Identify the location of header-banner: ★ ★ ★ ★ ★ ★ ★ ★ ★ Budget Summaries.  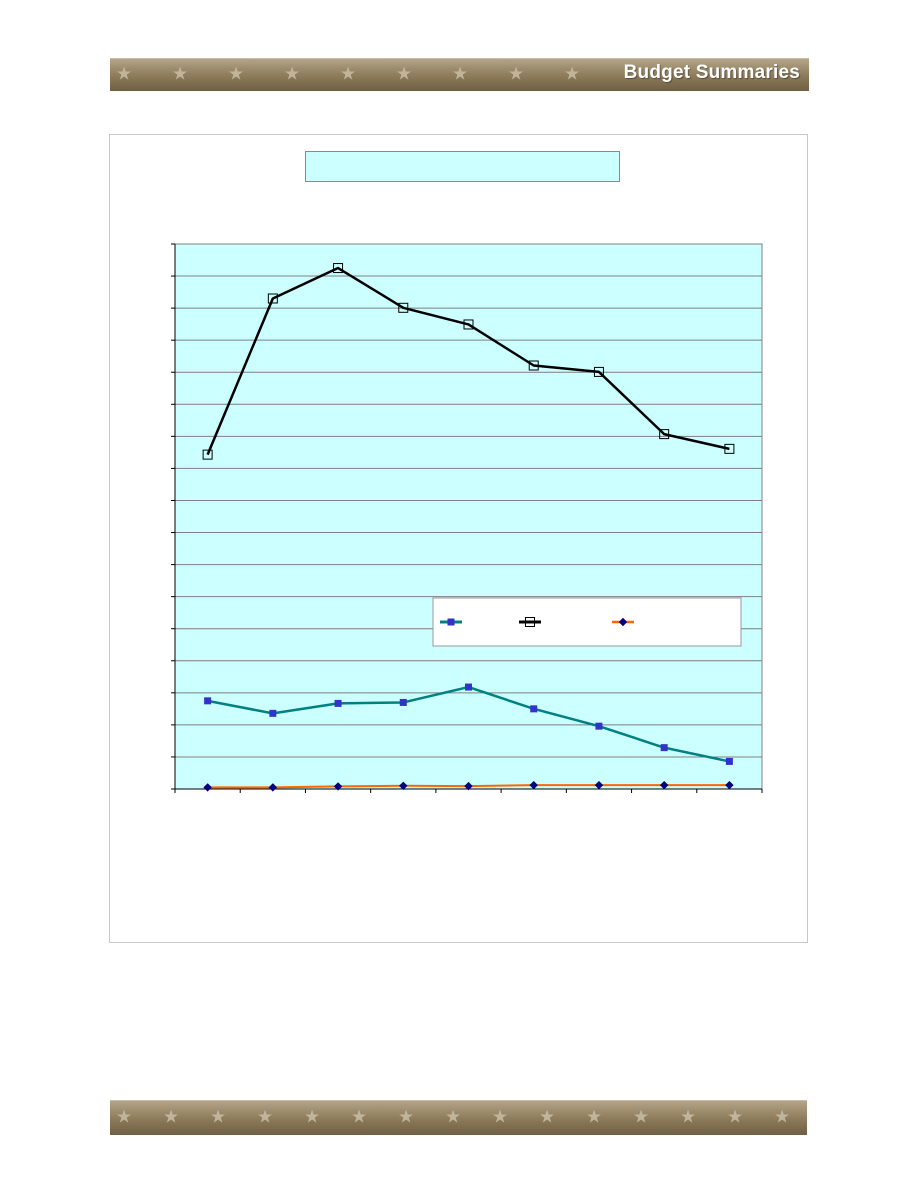
(459, 74).